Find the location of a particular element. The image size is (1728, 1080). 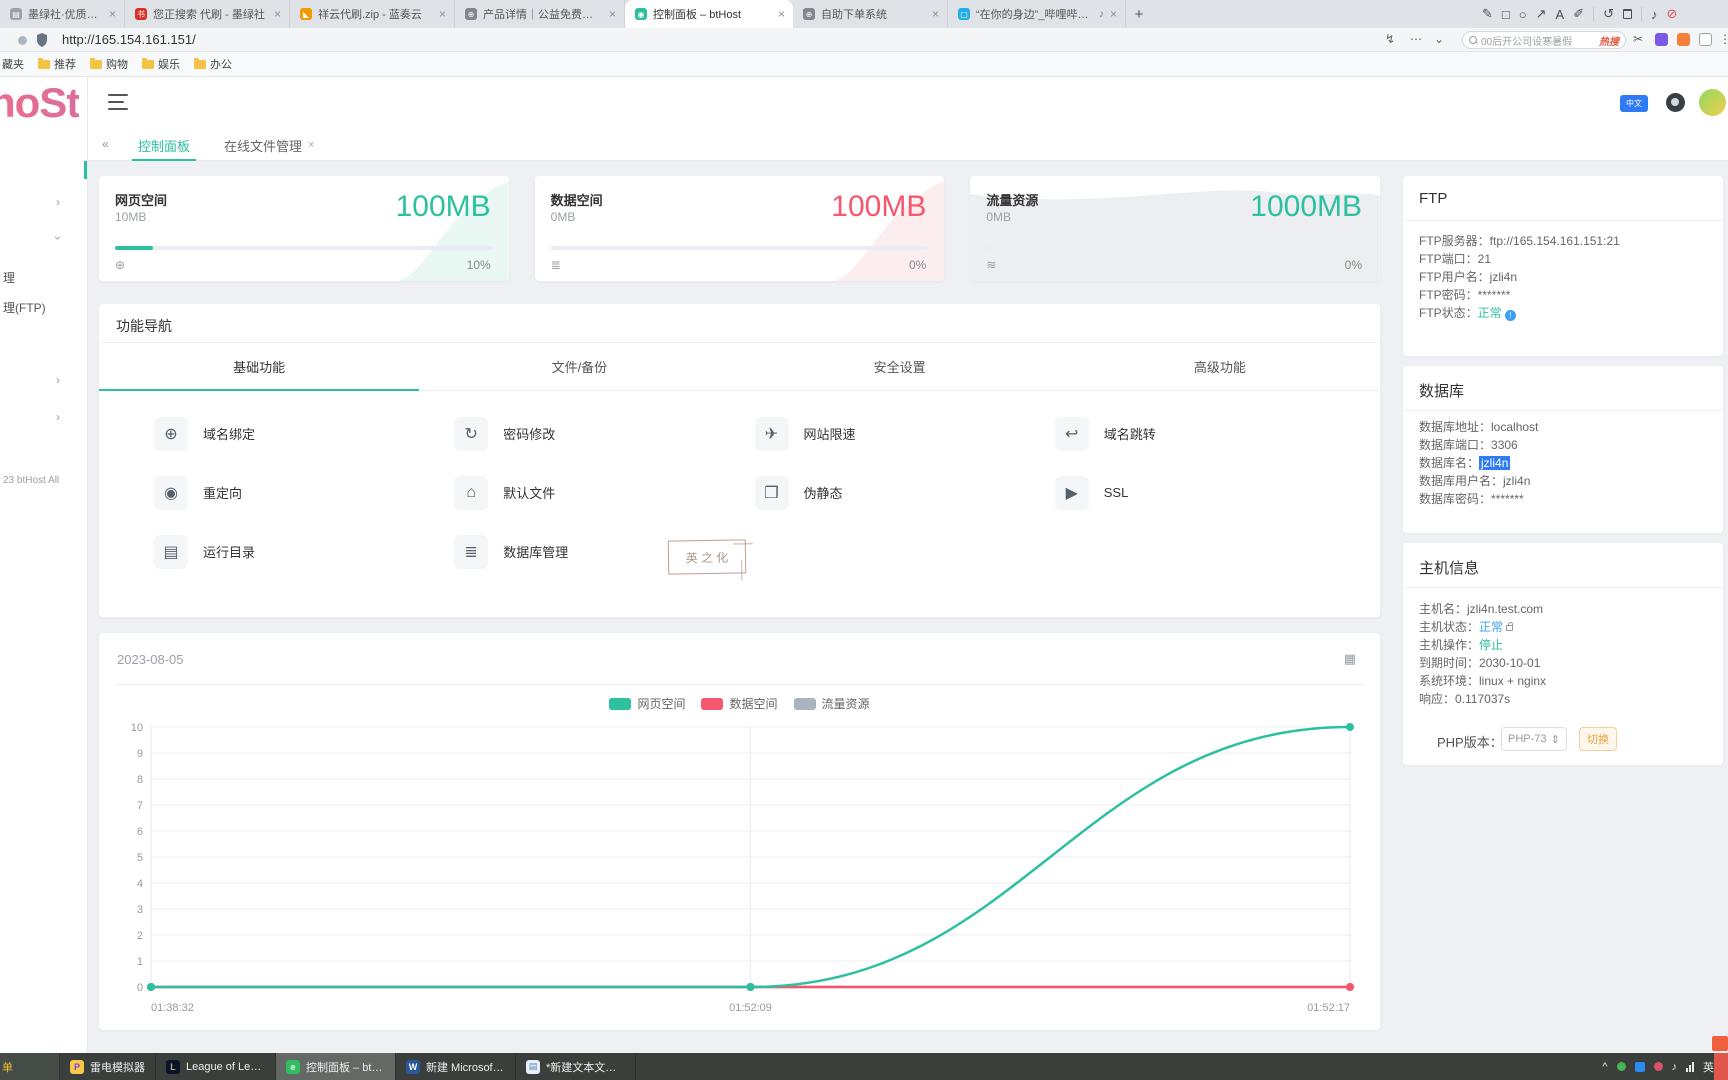

browser-tab: ◣ 祥云代刷.zip - 蓝奏云 × is located at coordinates (372, 14).